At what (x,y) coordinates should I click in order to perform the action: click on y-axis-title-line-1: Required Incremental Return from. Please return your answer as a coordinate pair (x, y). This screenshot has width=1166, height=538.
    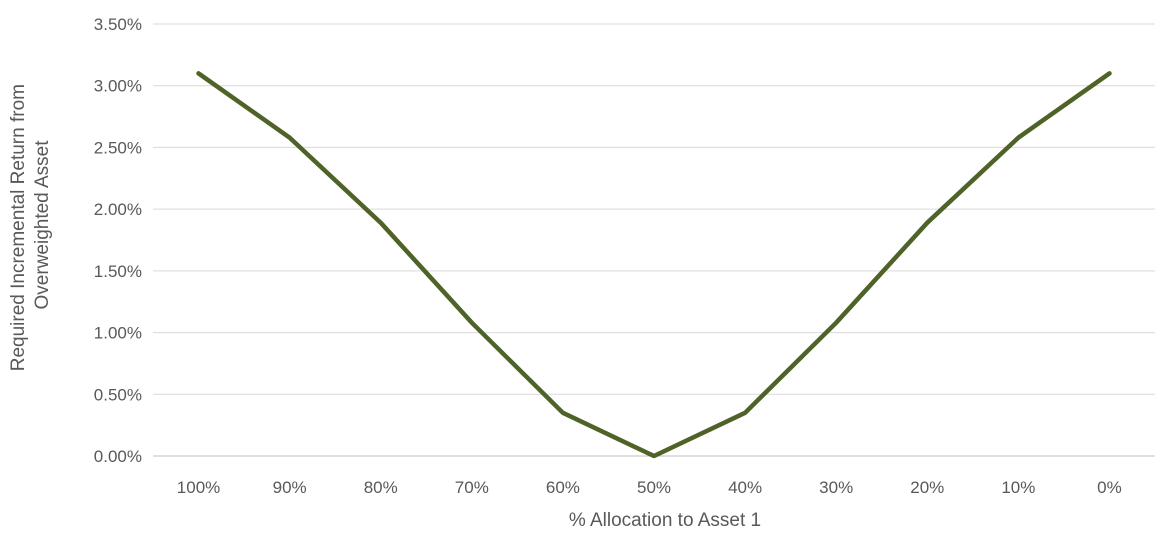
    Looking at the image, I should click on (18, 227).